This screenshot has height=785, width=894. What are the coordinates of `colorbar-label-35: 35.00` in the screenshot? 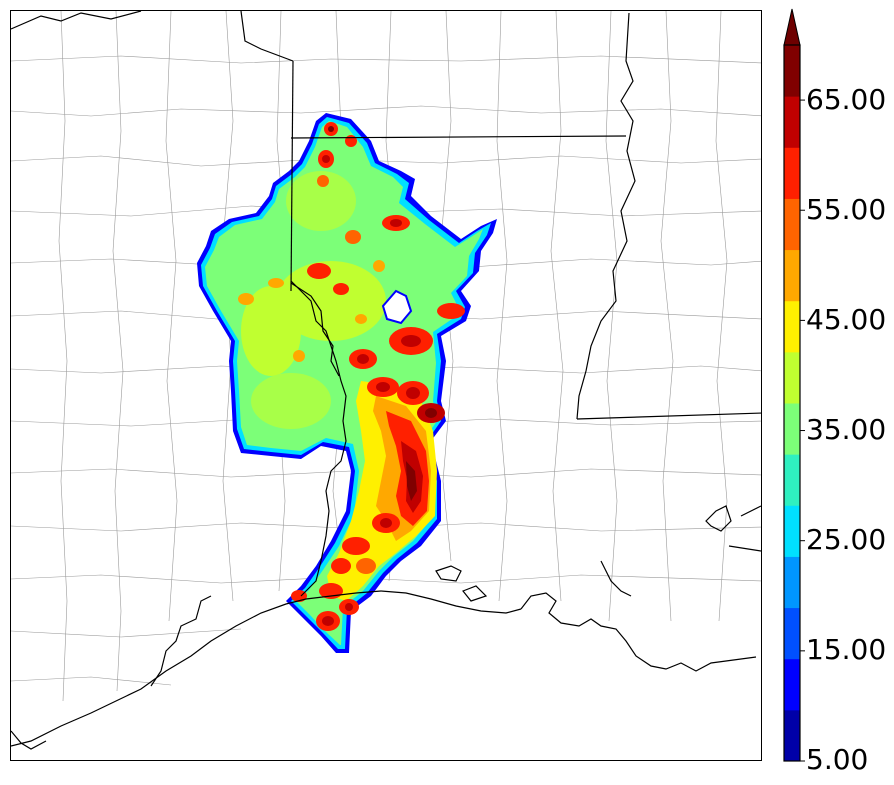 It's located at (846, 429).